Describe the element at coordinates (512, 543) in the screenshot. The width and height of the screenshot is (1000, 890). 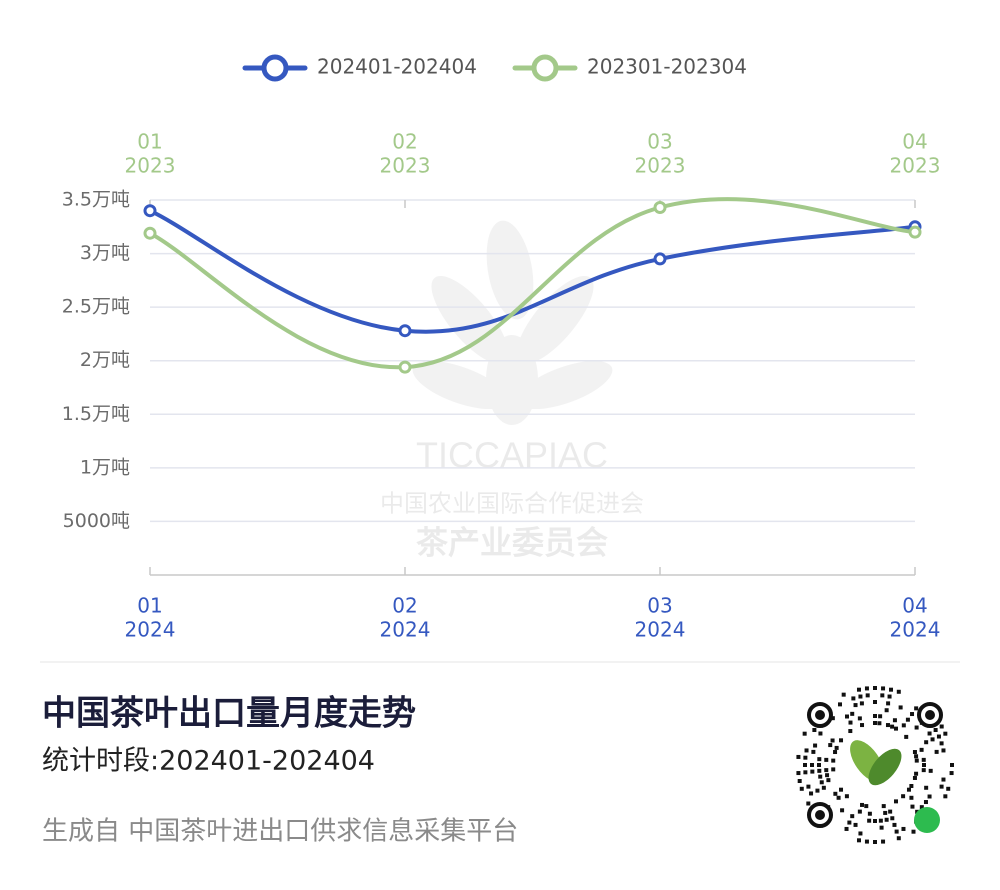
I see `watermark-text: 茶产业委员会` at that location.